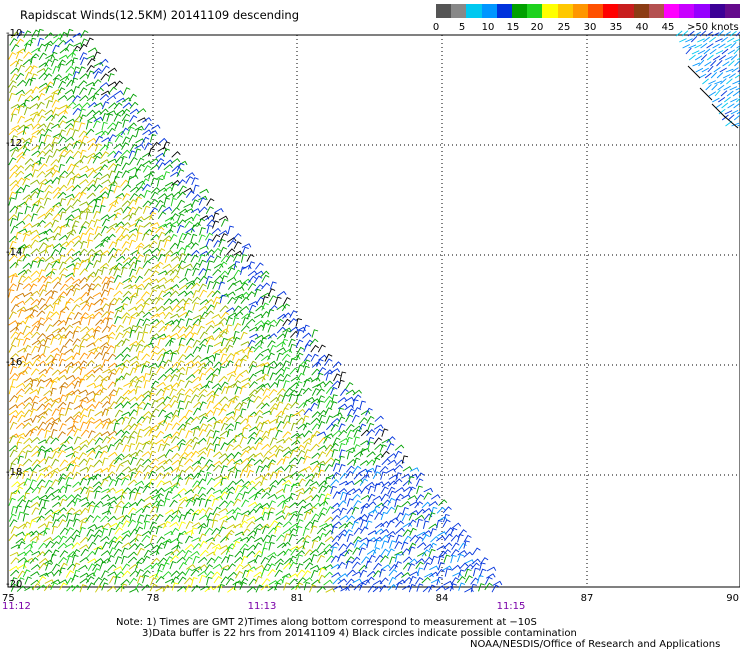 The height and width of the screenshot is (650, 740). Describe the element at coordinates (511, 606) in the screenshot. I see `time-label: 11:15` at that location.